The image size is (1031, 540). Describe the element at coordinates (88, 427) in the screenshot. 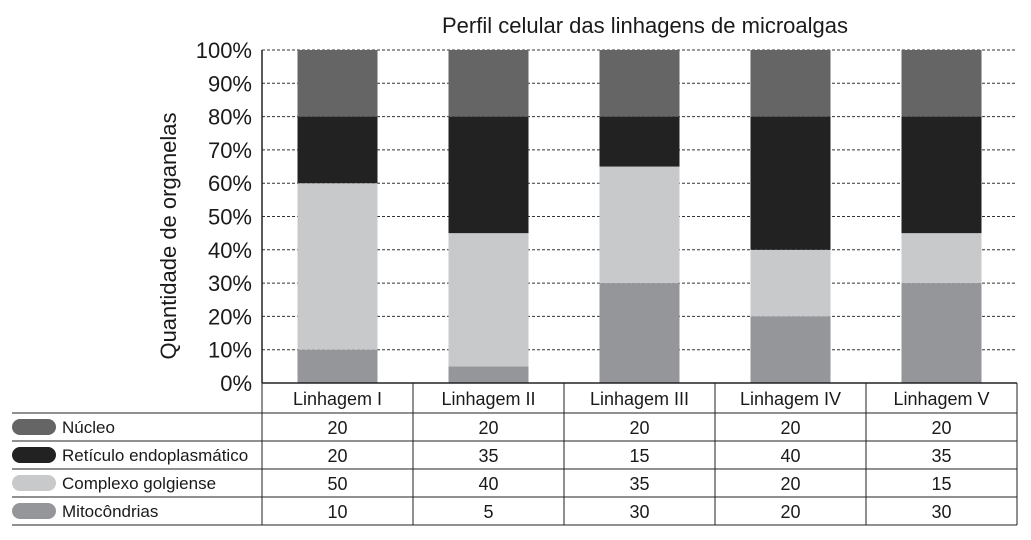

I see `legend-label: Núcleo` at that location.